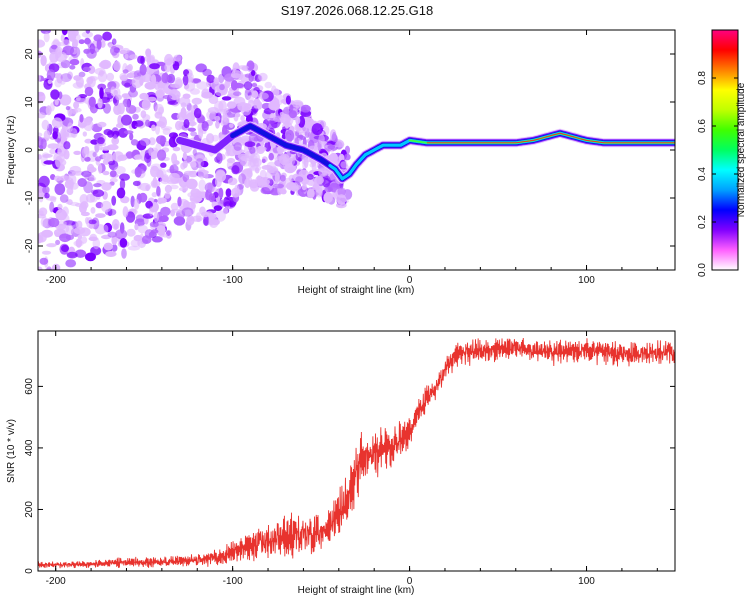 The height and width of the screenshot is (600, 750). Describe the element at coordinates (11, 150) in the screenshot. I see `spectrogram-y-label: Frequency (Hz)` at that location.